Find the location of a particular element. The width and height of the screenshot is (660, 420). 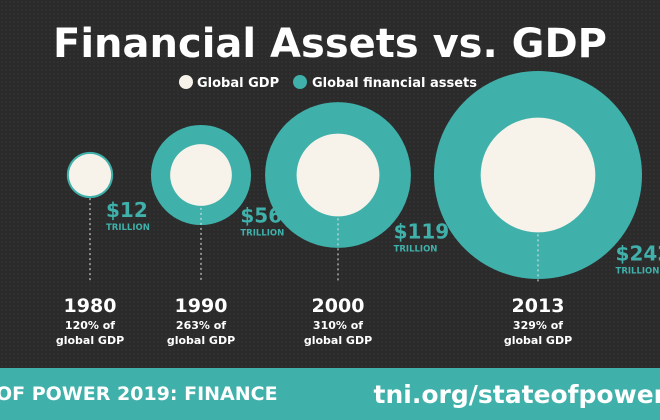

year-label-1980: 1980 is located at coordinates (90, 306).